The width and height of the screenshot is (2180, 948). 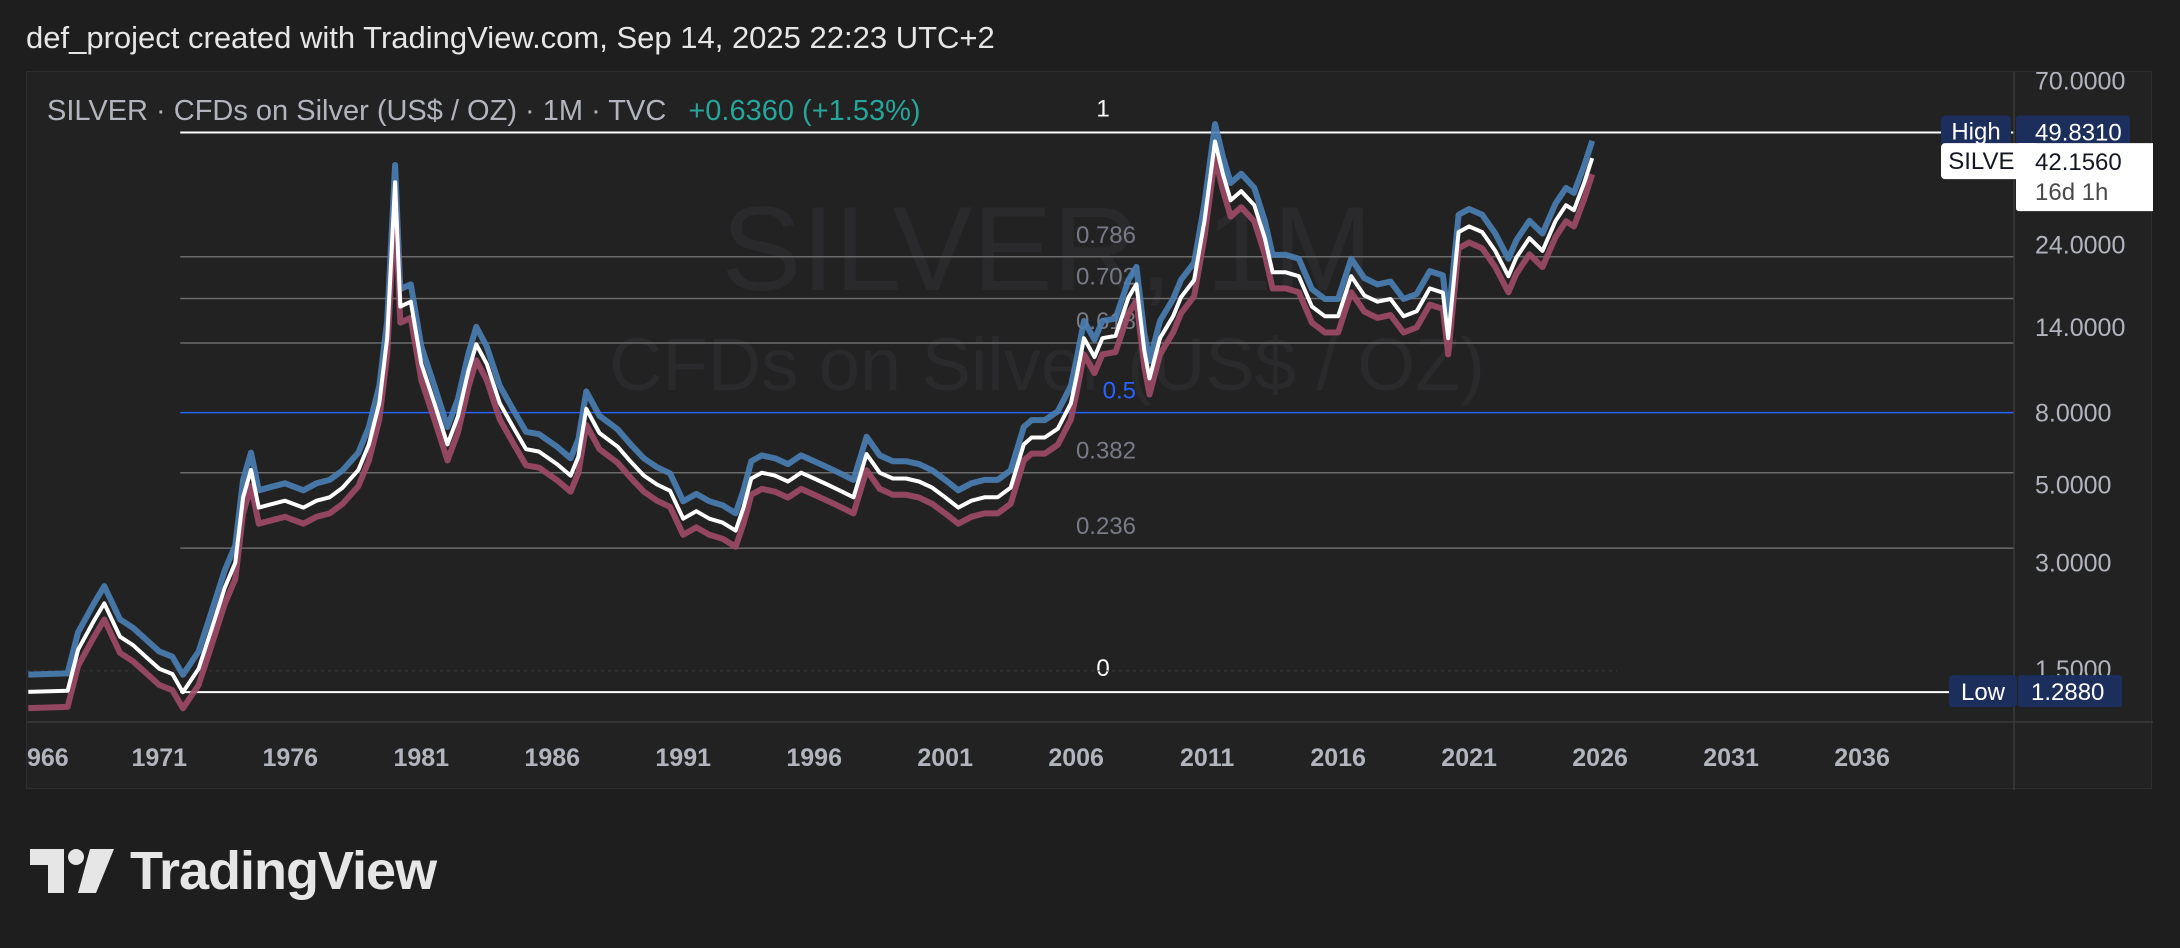 I want to click on last-price-value: 42.1560, so click(x=2078, y=162).